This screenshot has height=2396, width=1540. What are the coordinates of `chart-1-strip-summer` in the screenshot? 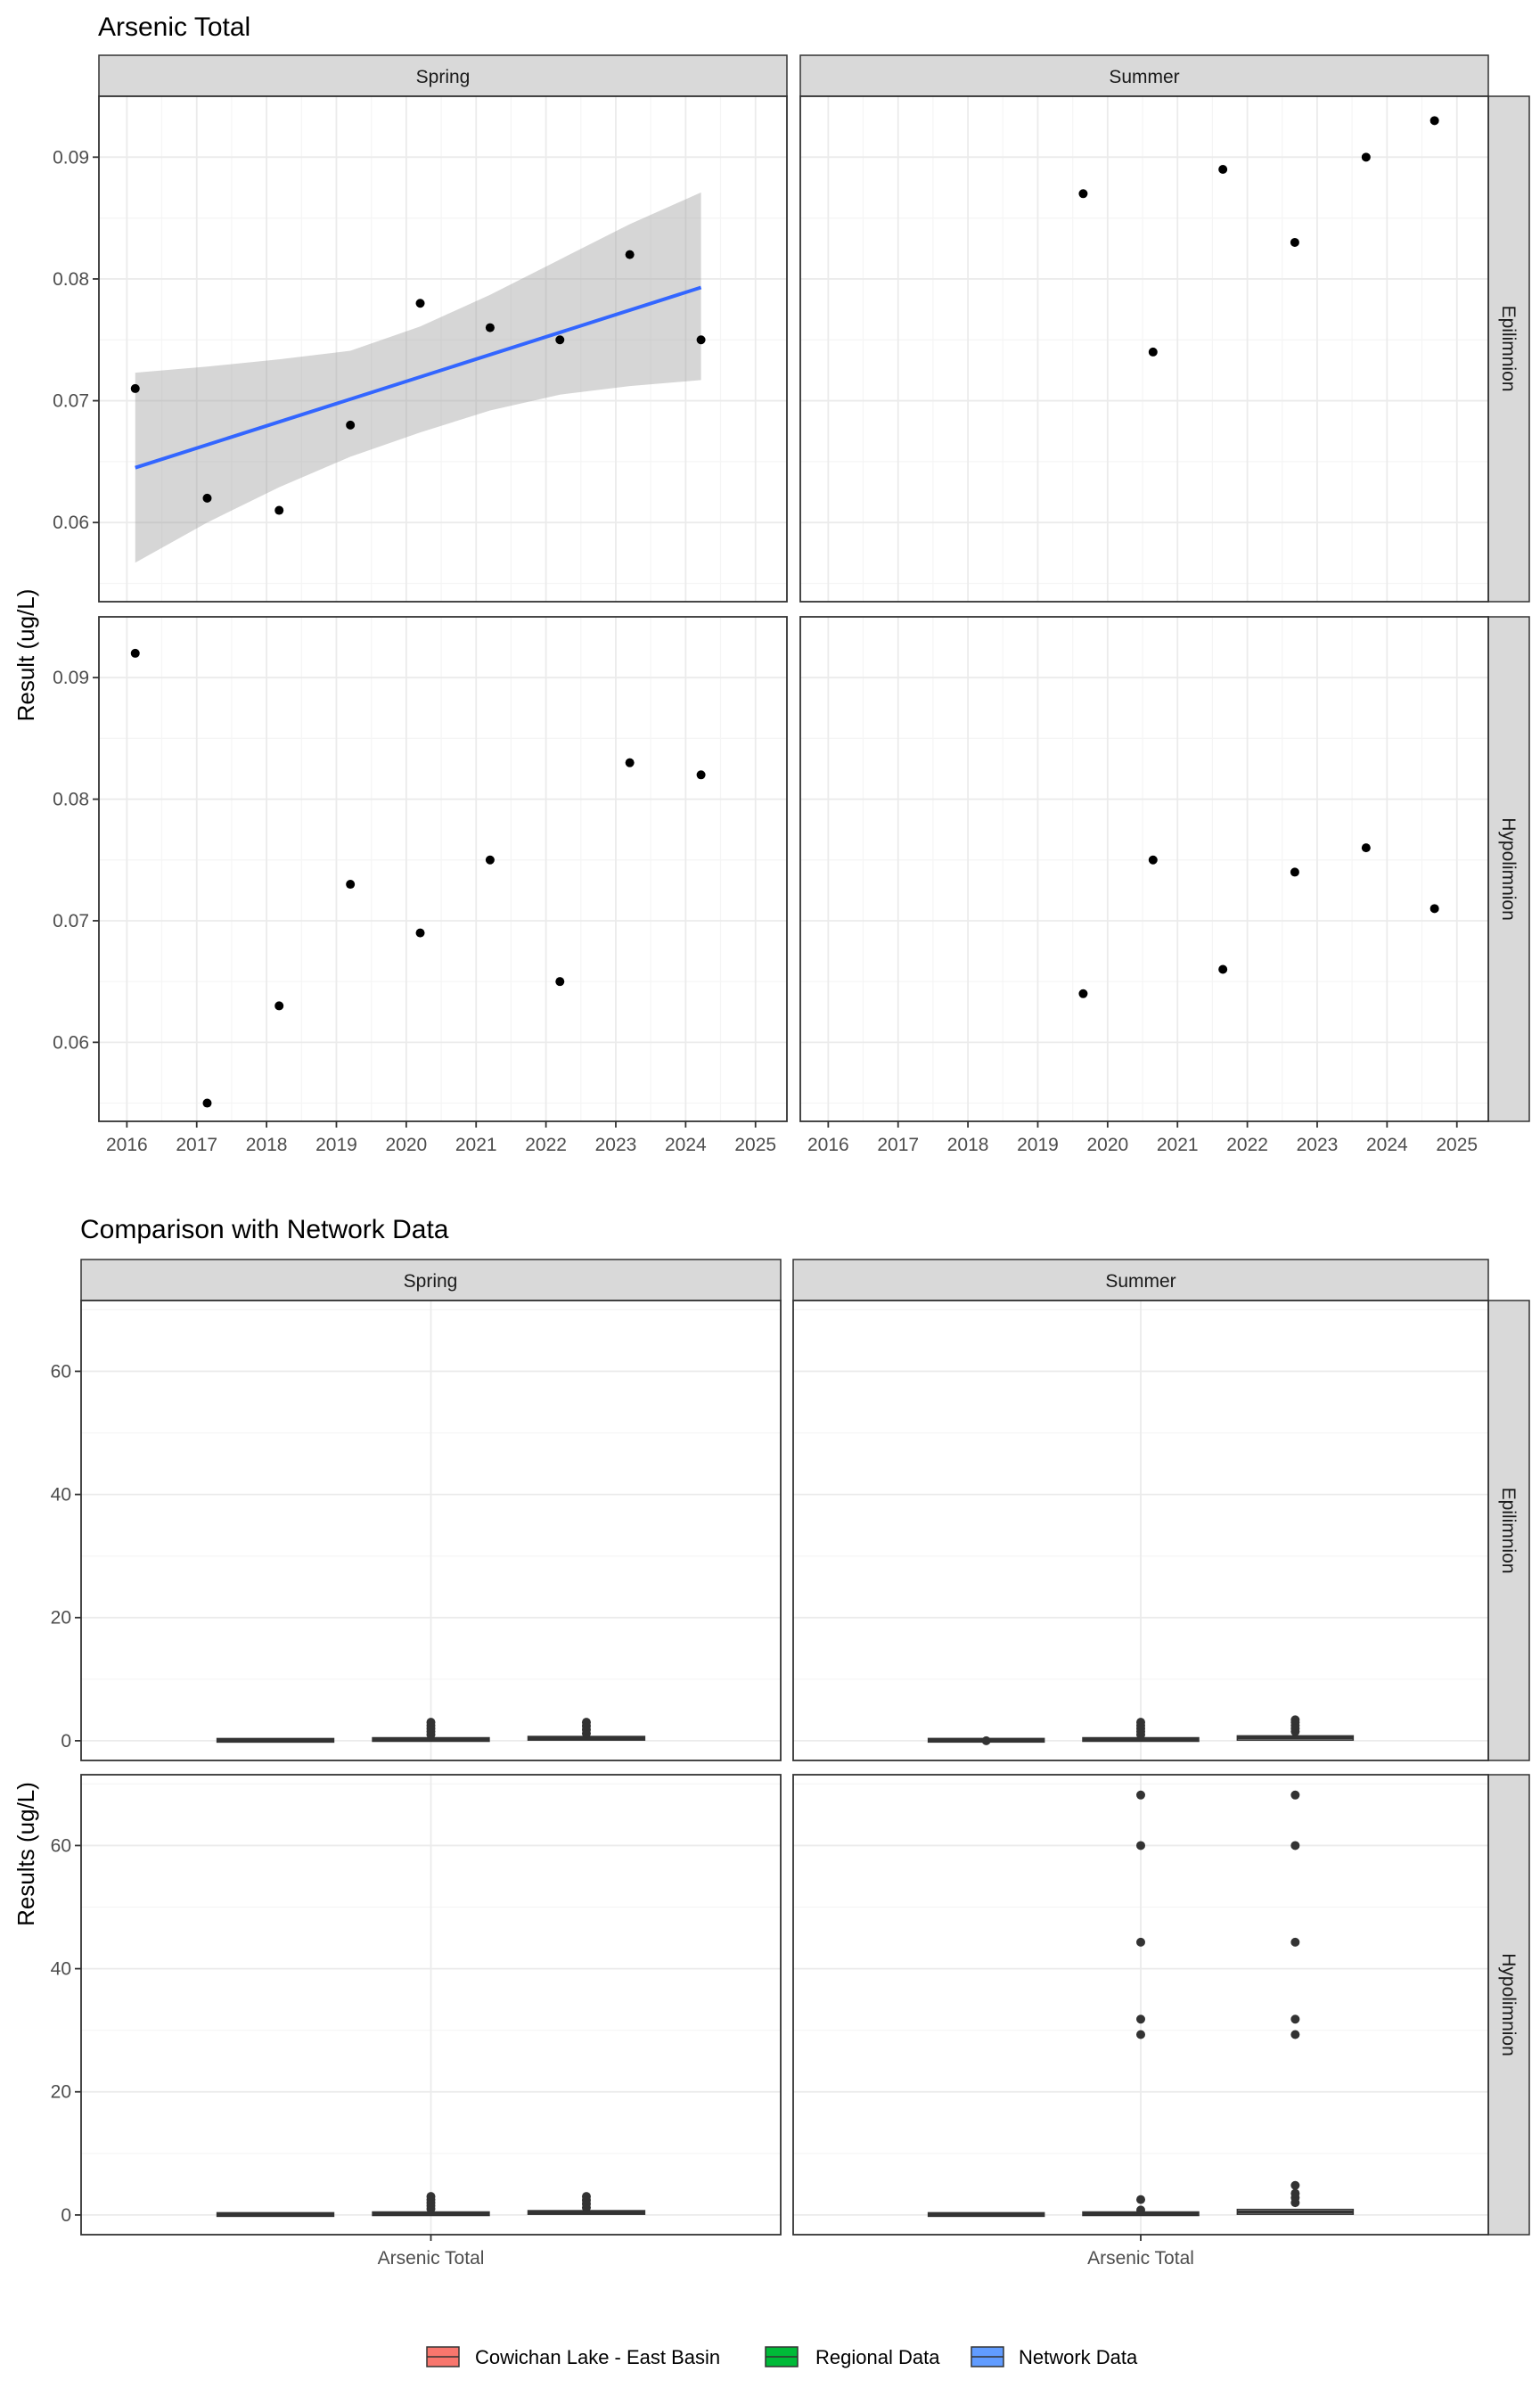 It's located at (1144, 75).